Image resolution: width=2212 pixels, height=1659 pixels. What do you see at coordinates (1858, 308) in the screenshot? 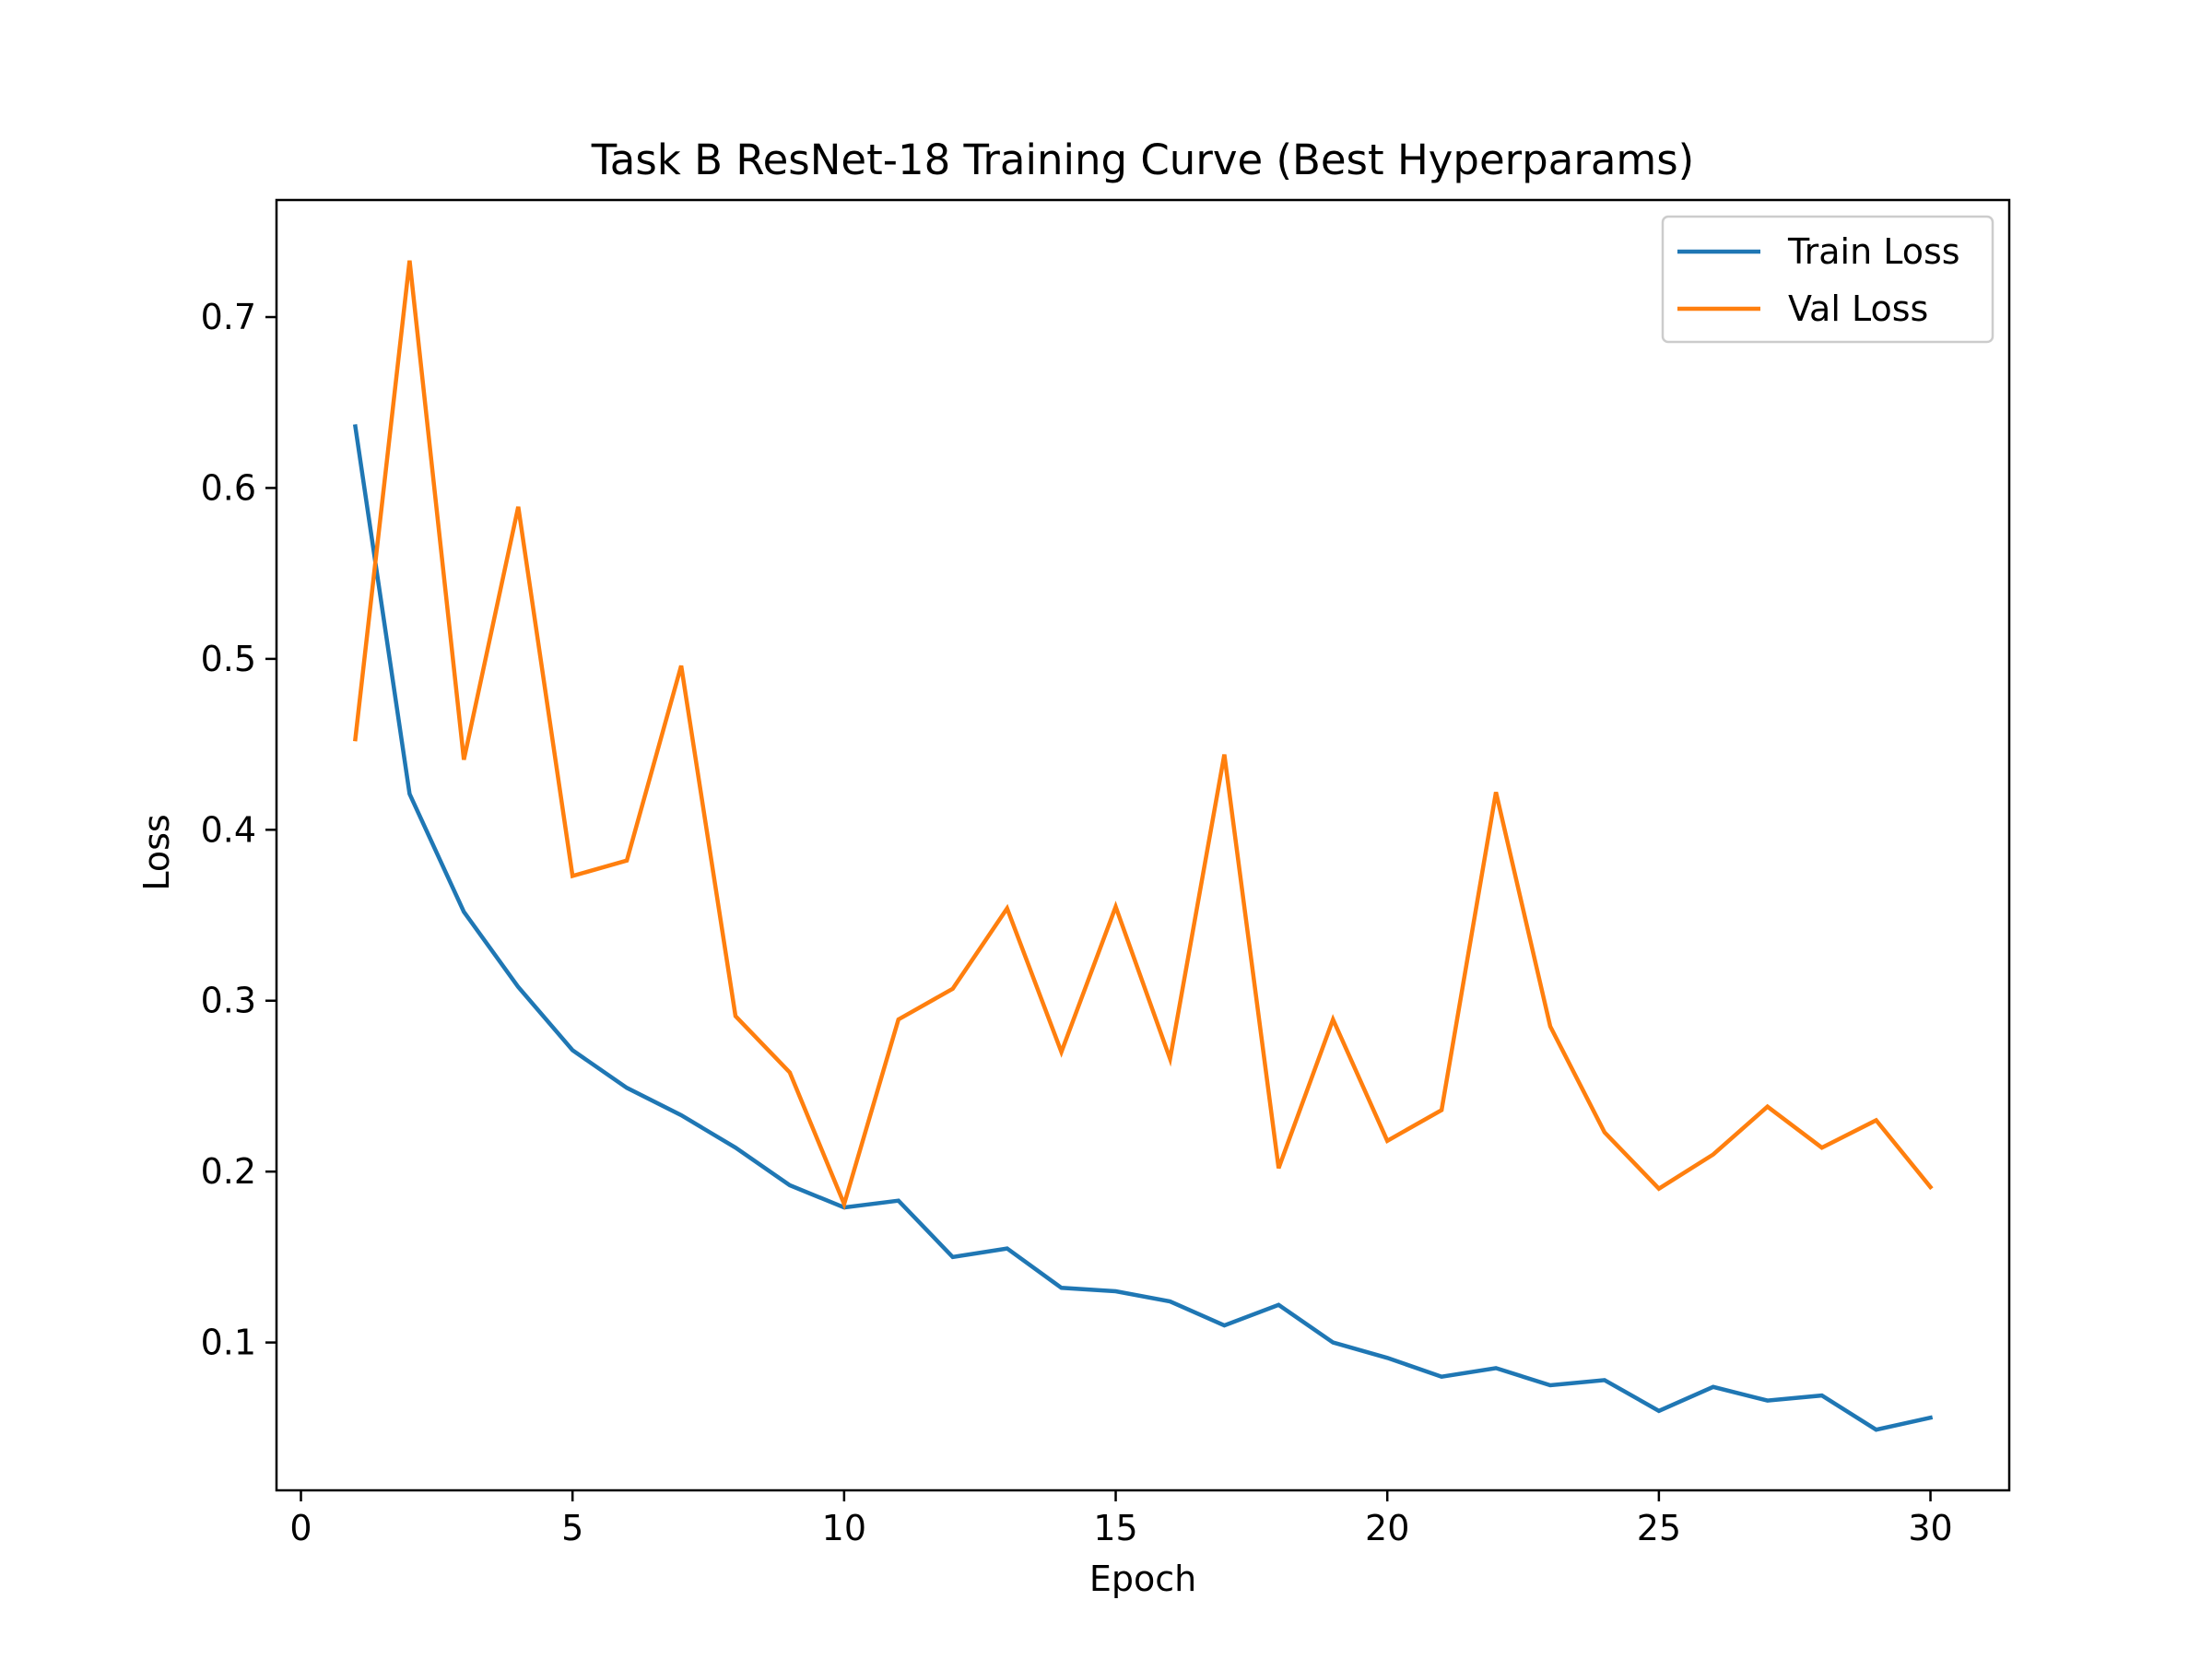
I see `legend-label: Val Loss` at bounding box center [1858, 308].